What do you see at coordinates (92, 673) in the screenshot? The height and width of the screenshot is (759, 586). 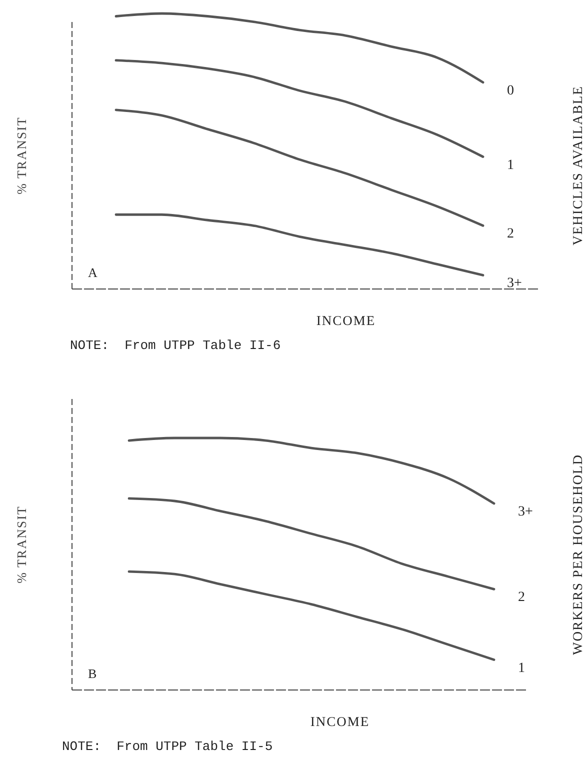 I see `annotation: B` at bounding box center [92, 673].